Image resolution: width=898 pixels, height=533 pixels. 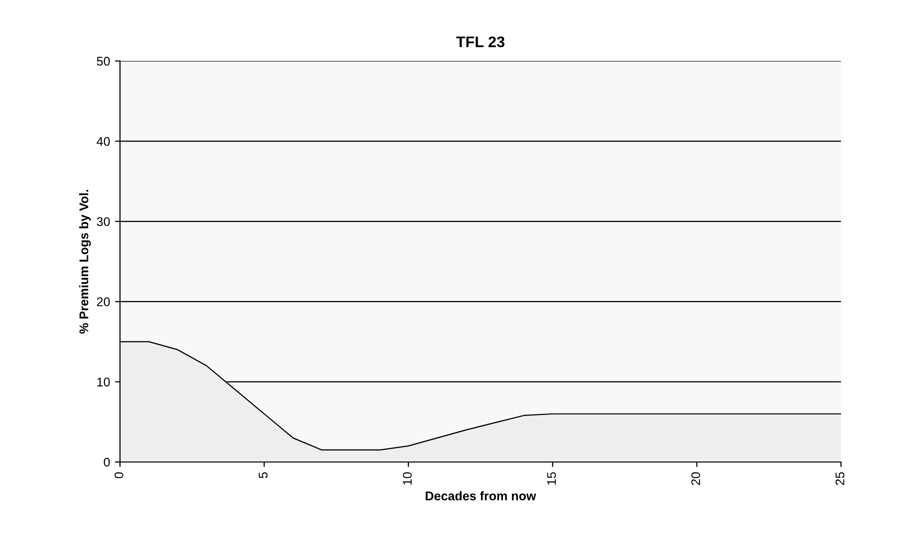 I want to click on x-tick-label: 10, so click(x=407, y=478).